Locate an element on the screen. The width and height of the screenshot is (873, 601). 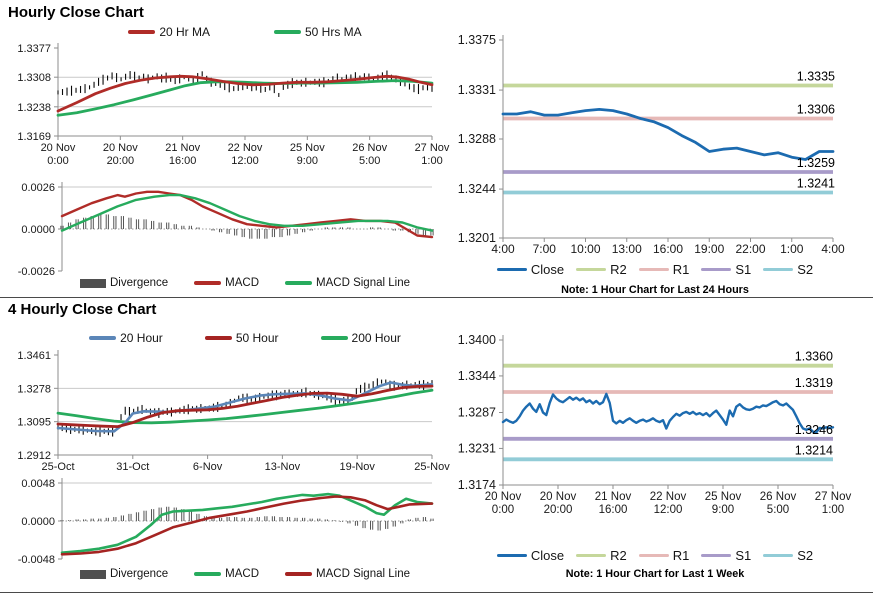
svg-text: 1.3288 is located at coordinates (477, 139).